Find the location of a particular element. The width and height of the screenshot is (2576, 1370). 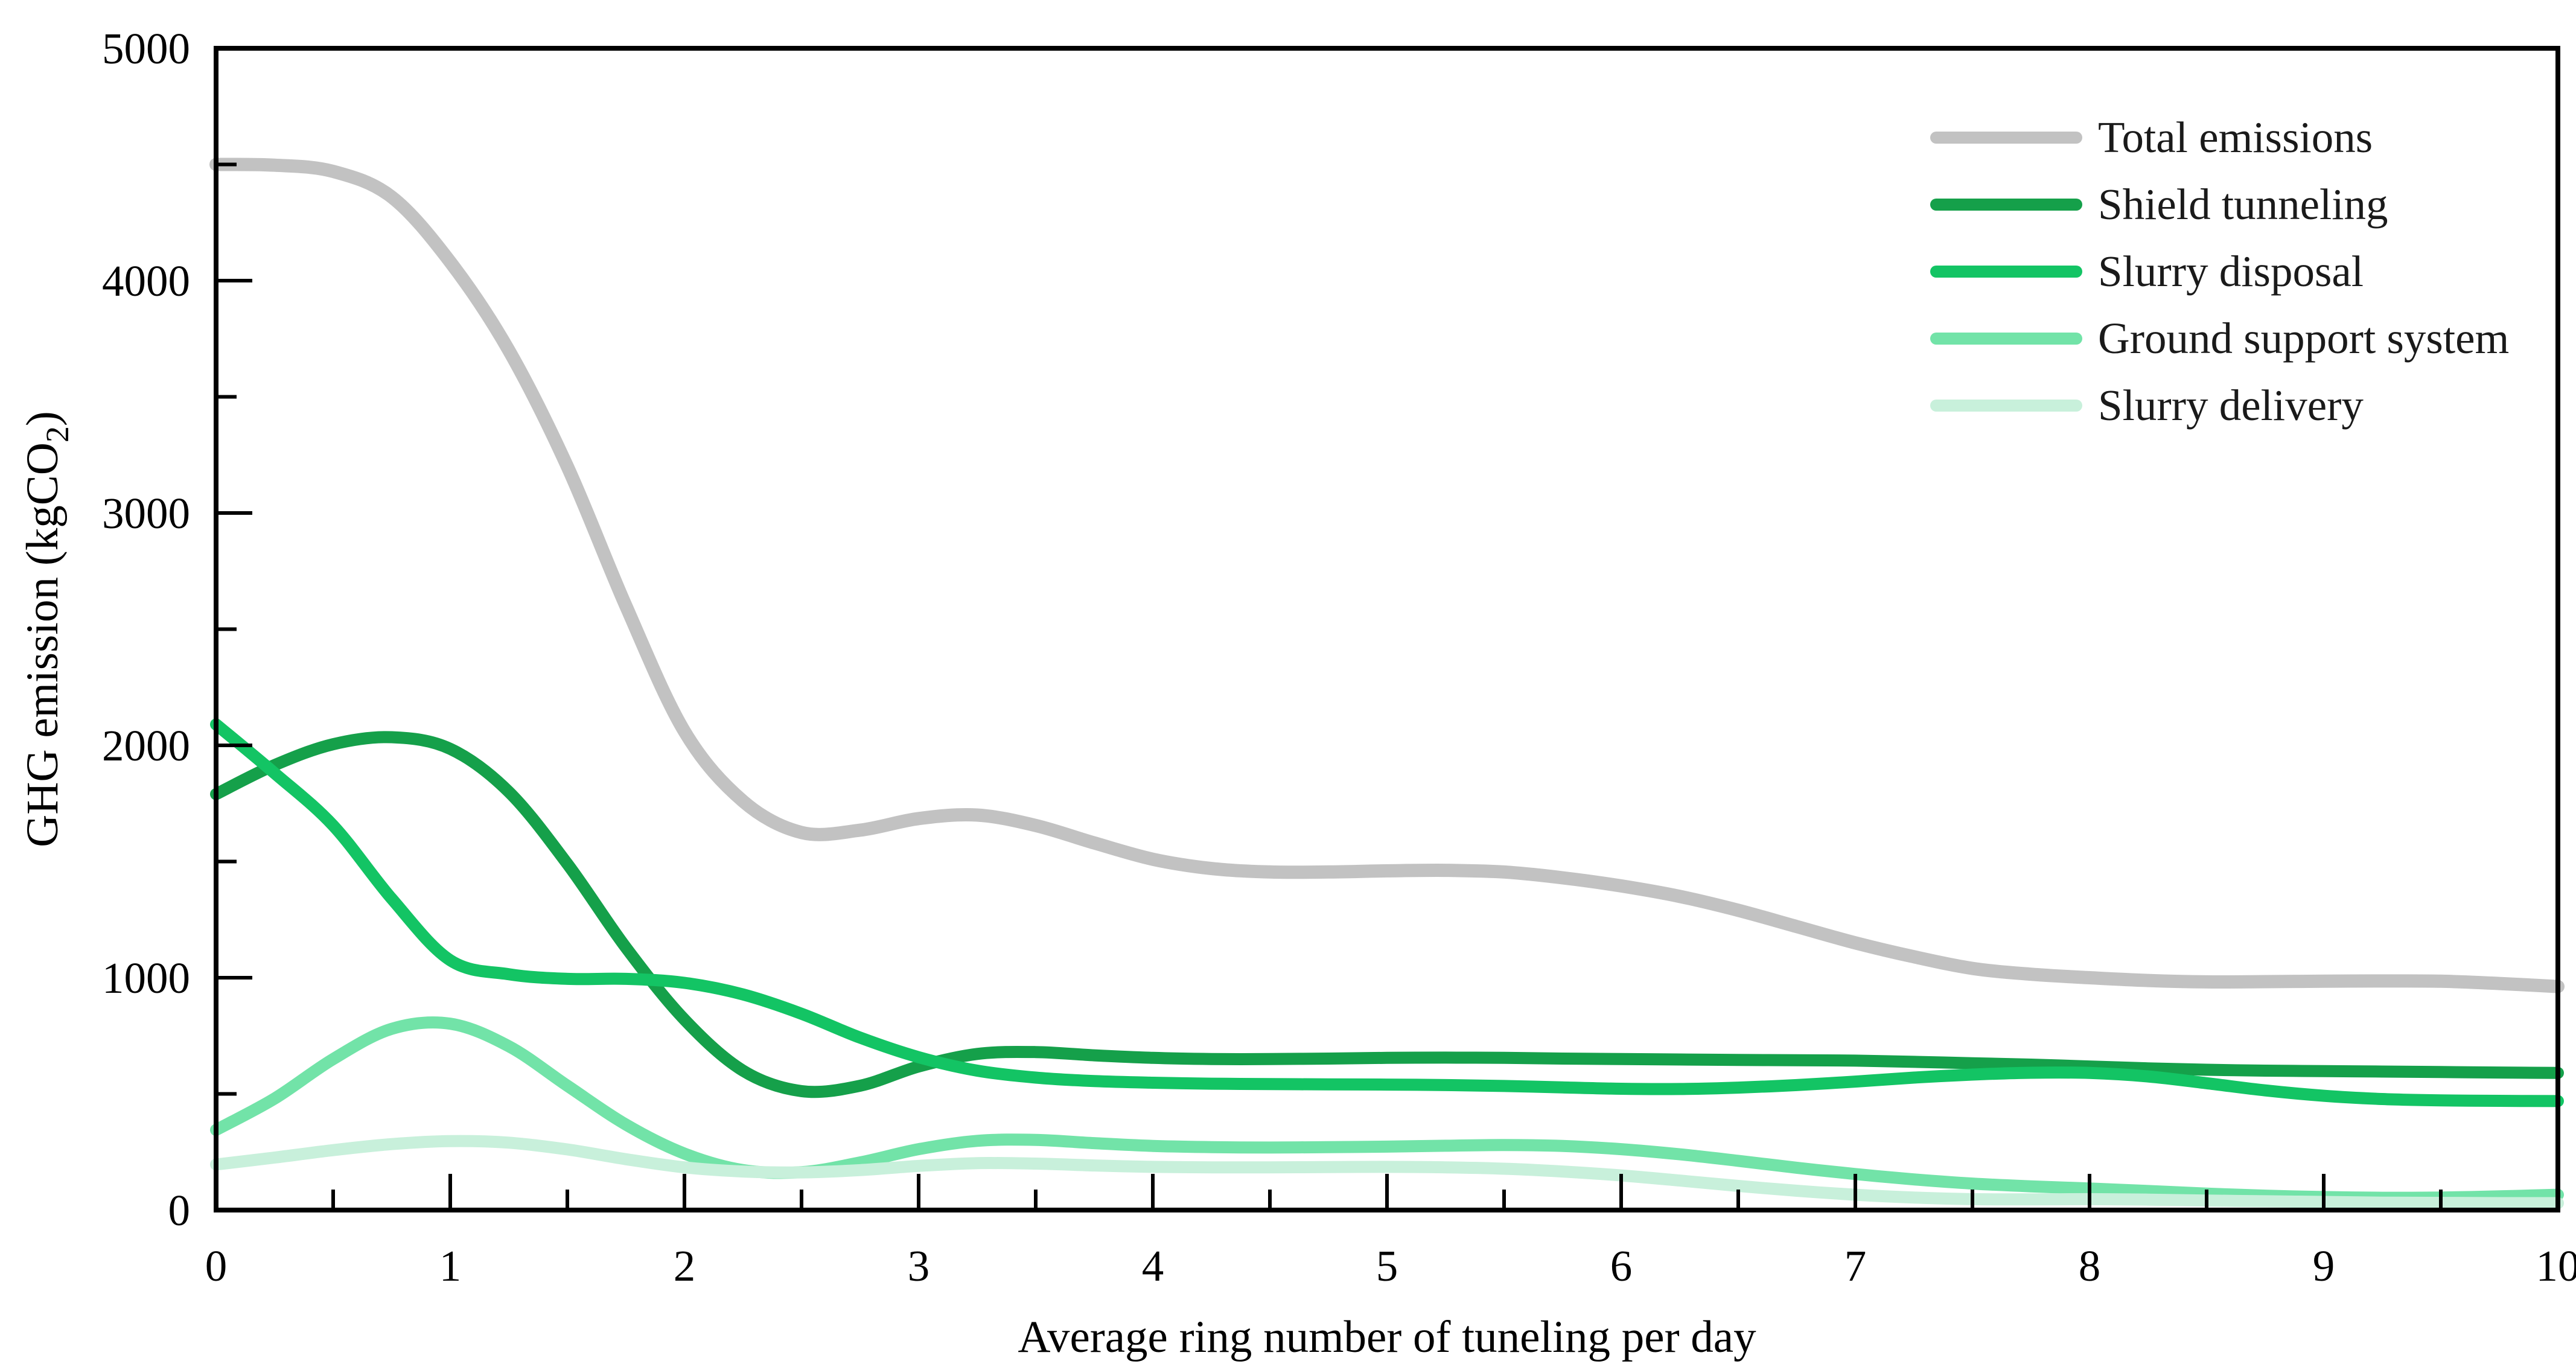

legend-item: Ground support system is located at coordinates (2219, 339).